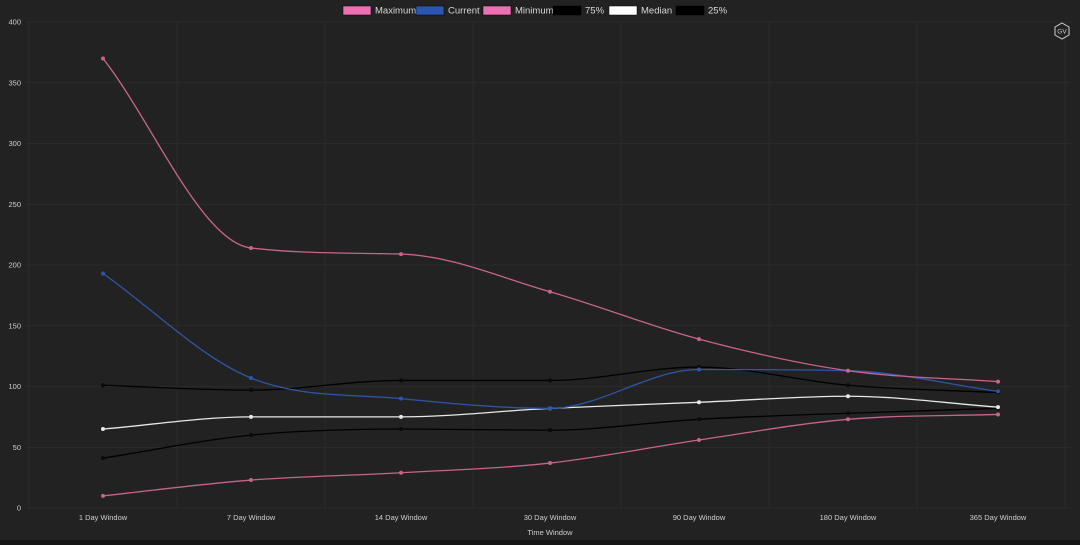 The image size is (1080, 545). Describe the element at coordinates (14, 386) in the screenshot. I see `y-tick-label: 100` at that location.